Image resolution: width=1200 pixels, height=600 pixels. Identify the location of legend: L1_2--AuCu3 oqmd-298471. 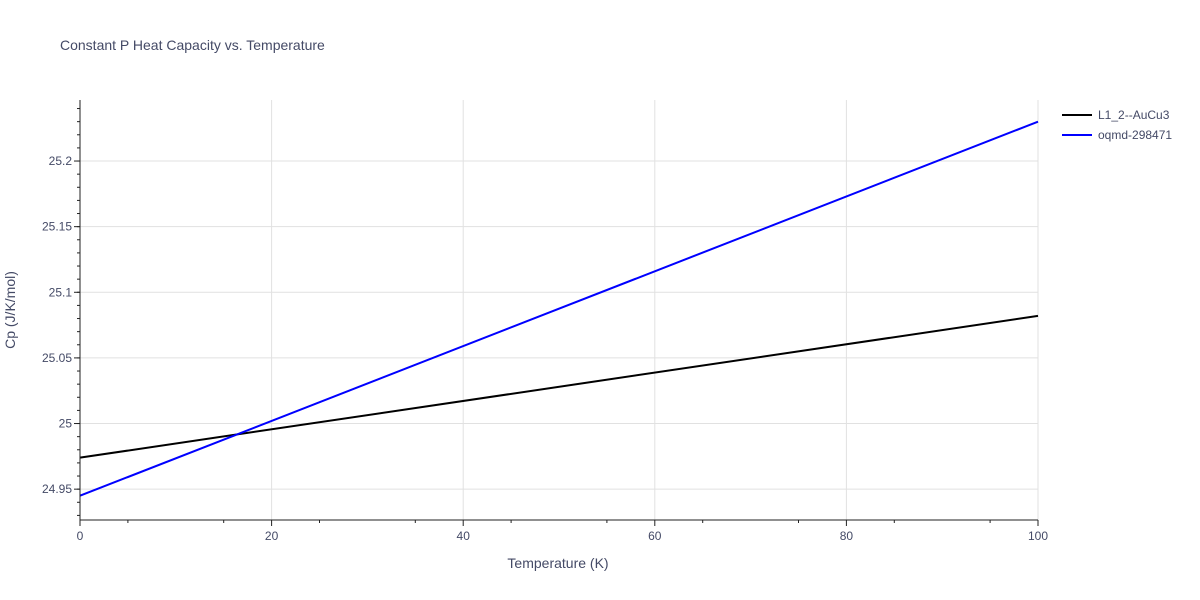
(1117, 125).